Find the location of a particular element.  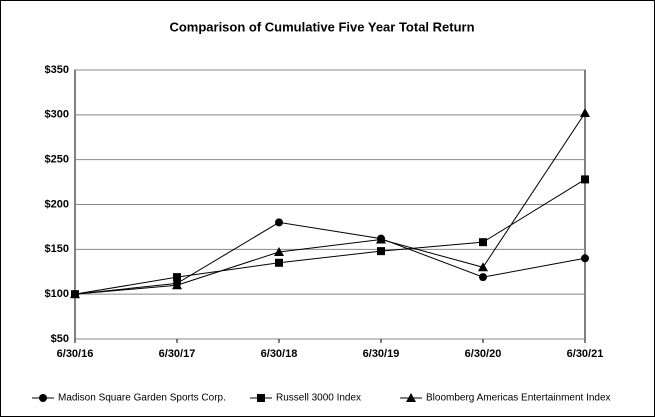

y-tick-label: $100 is located at coordinates (57, 294).